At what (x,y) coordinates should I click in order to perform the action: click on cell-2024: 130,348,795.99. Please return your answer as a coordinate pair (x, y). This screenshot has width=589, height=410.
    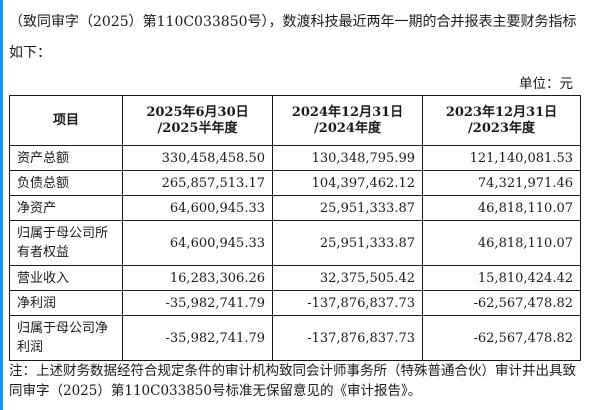
    Looking at the image, I should click on (347, 158).